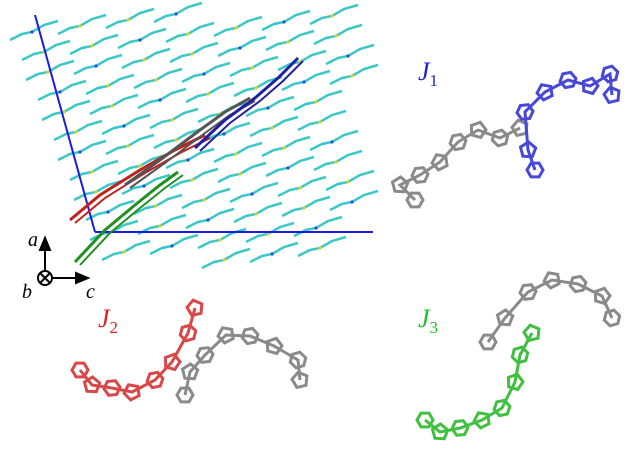 The image size is (628, 457). Describe the element at coordinates (251, 106) in the screenshot. I see `dimer-molecule` at that location.